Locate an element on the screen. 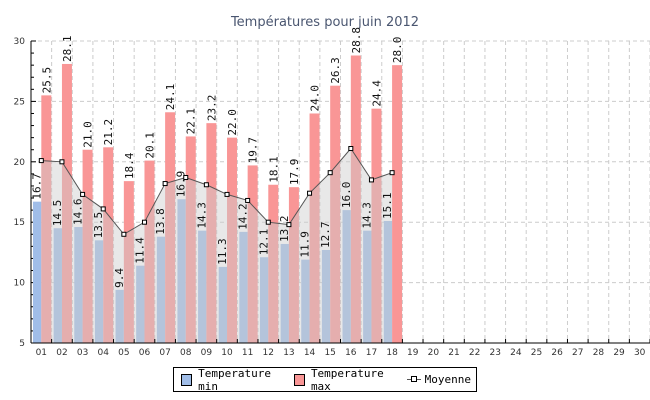  legend-swatch-min is located at coordinates (187, 379).